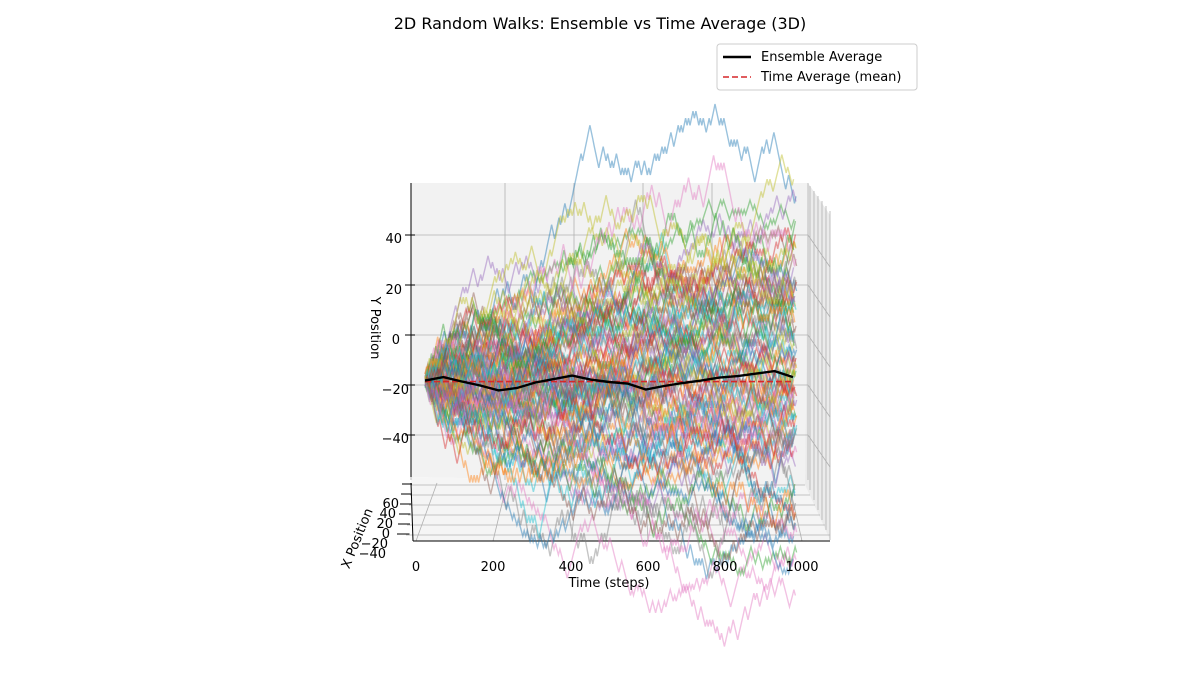 This screenshot has height=700, width=1200. What do you see at coordinates (830, 77) in the screenshot?
I see `legend-label-time-average: Time Average (mean)` at bounding box center [830, 77].